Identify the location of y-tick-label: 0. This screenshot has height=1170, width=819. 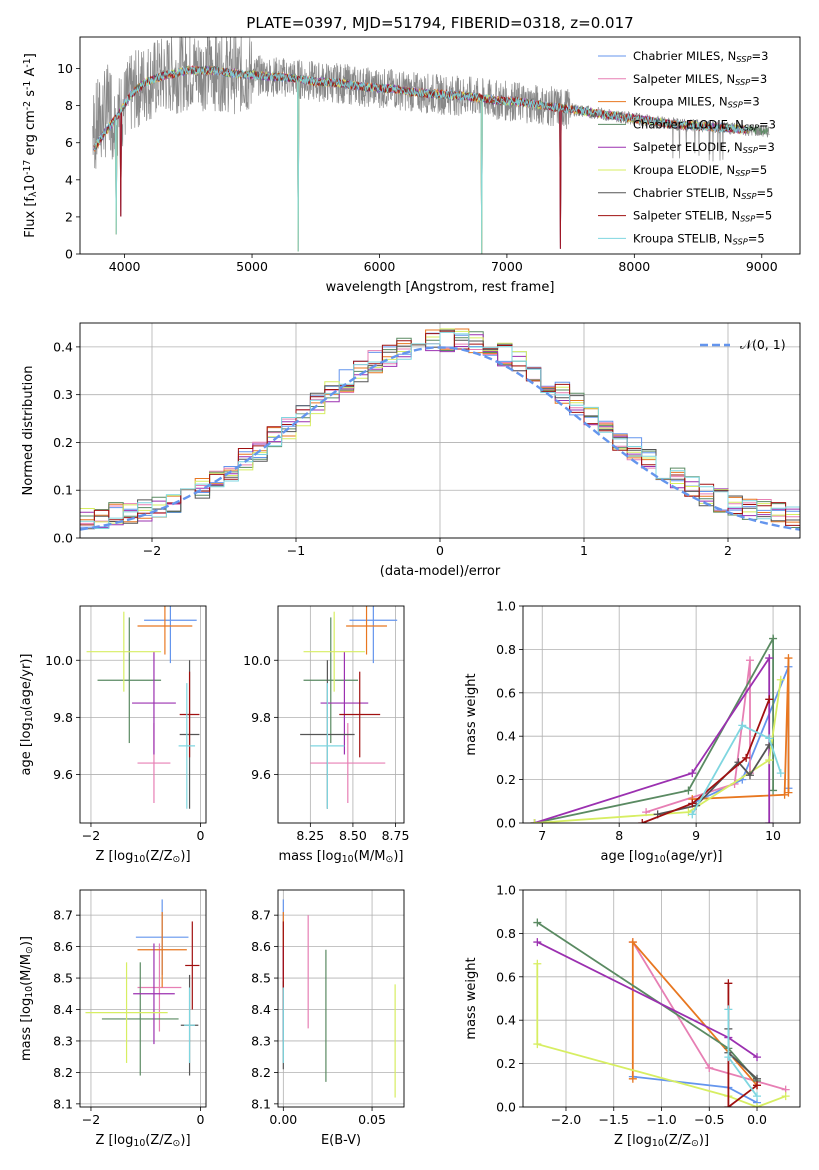
(69, 254).